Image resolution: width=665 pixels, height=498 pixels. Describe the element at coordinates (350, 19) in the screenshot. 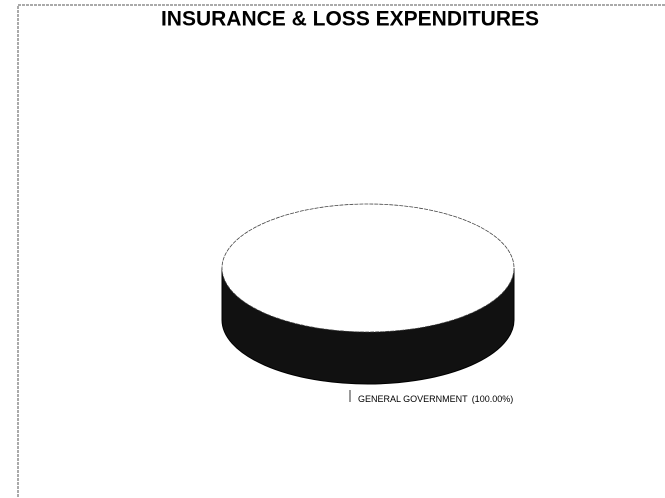

I see `chart-title: INSURANCE & LOSS EXPENDITURES` at that location.